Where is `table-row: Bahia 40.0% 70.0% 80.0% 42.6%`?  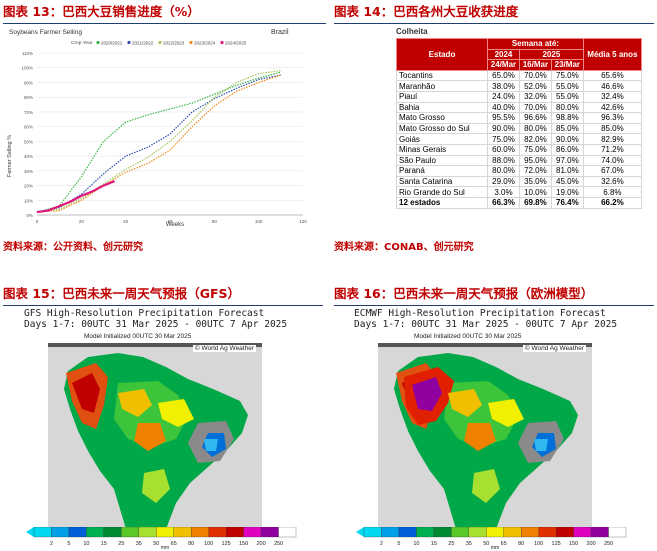
table-row: Bahia 40.0% 70.0% 80.0% 42.6% is located at coordinates (519, 107).